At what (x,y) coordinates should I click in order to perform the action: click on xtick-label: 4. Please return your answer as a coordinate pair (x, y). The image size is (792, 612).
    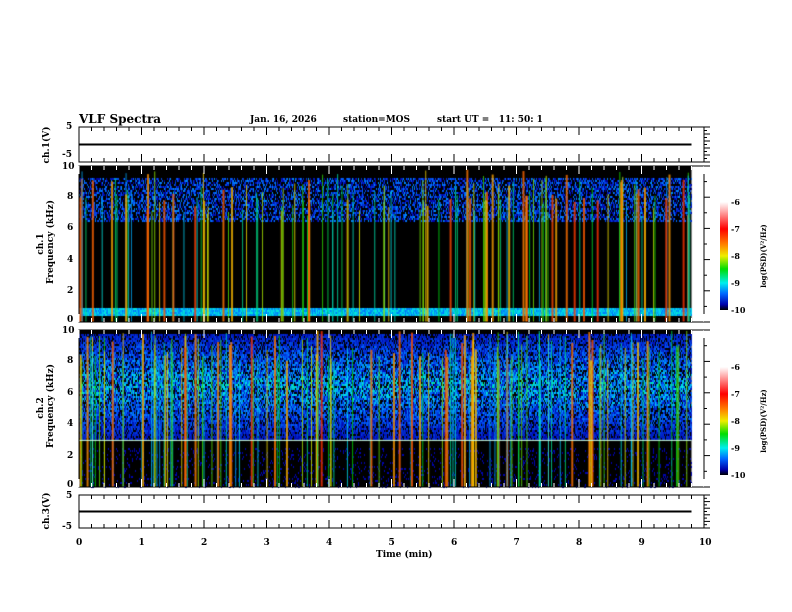
    Looking at the image, I should click on (329, 543).